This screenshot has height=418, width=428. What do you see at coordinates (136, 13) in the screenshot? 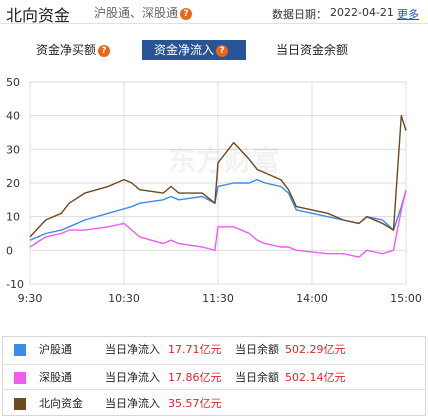
I see `subtitle-text: 沪股通、深股通` at bounding box center [136, 13].